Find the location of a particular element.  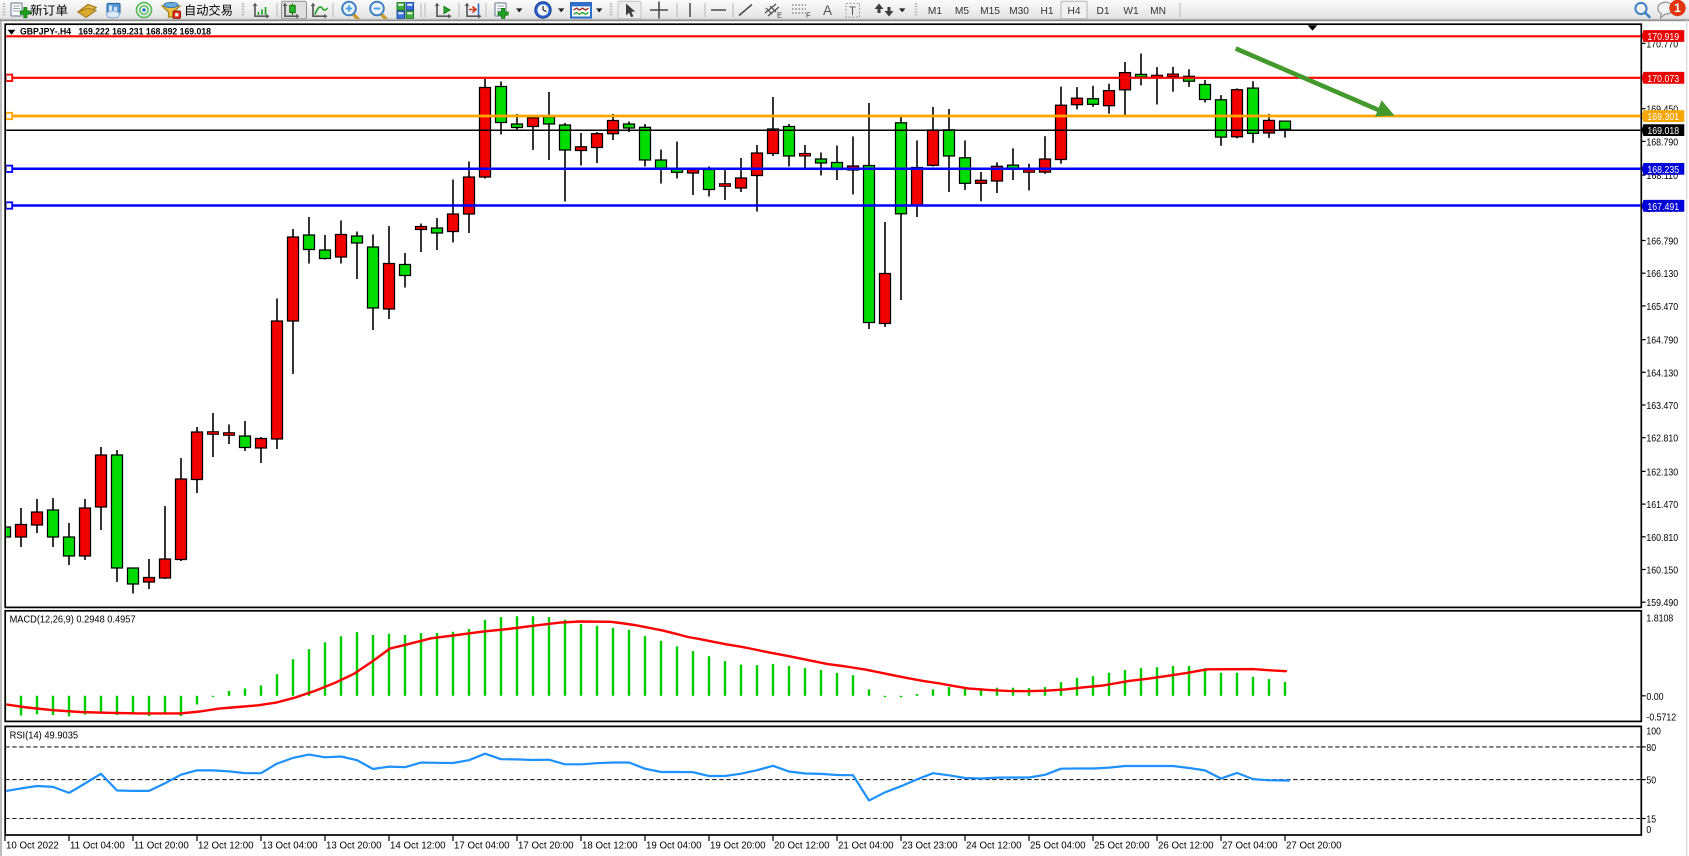

svg-text: 20 Oct 12:00 is located at coordinates (802, 846).